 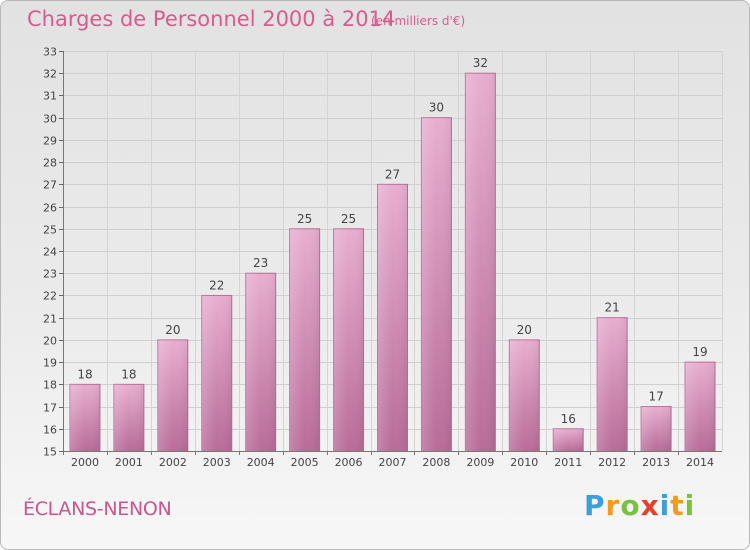 What do you see at coordinates (50, 341) in the screenshot?
I see `y-tick-label: 20` at bounding box center [50, 341].